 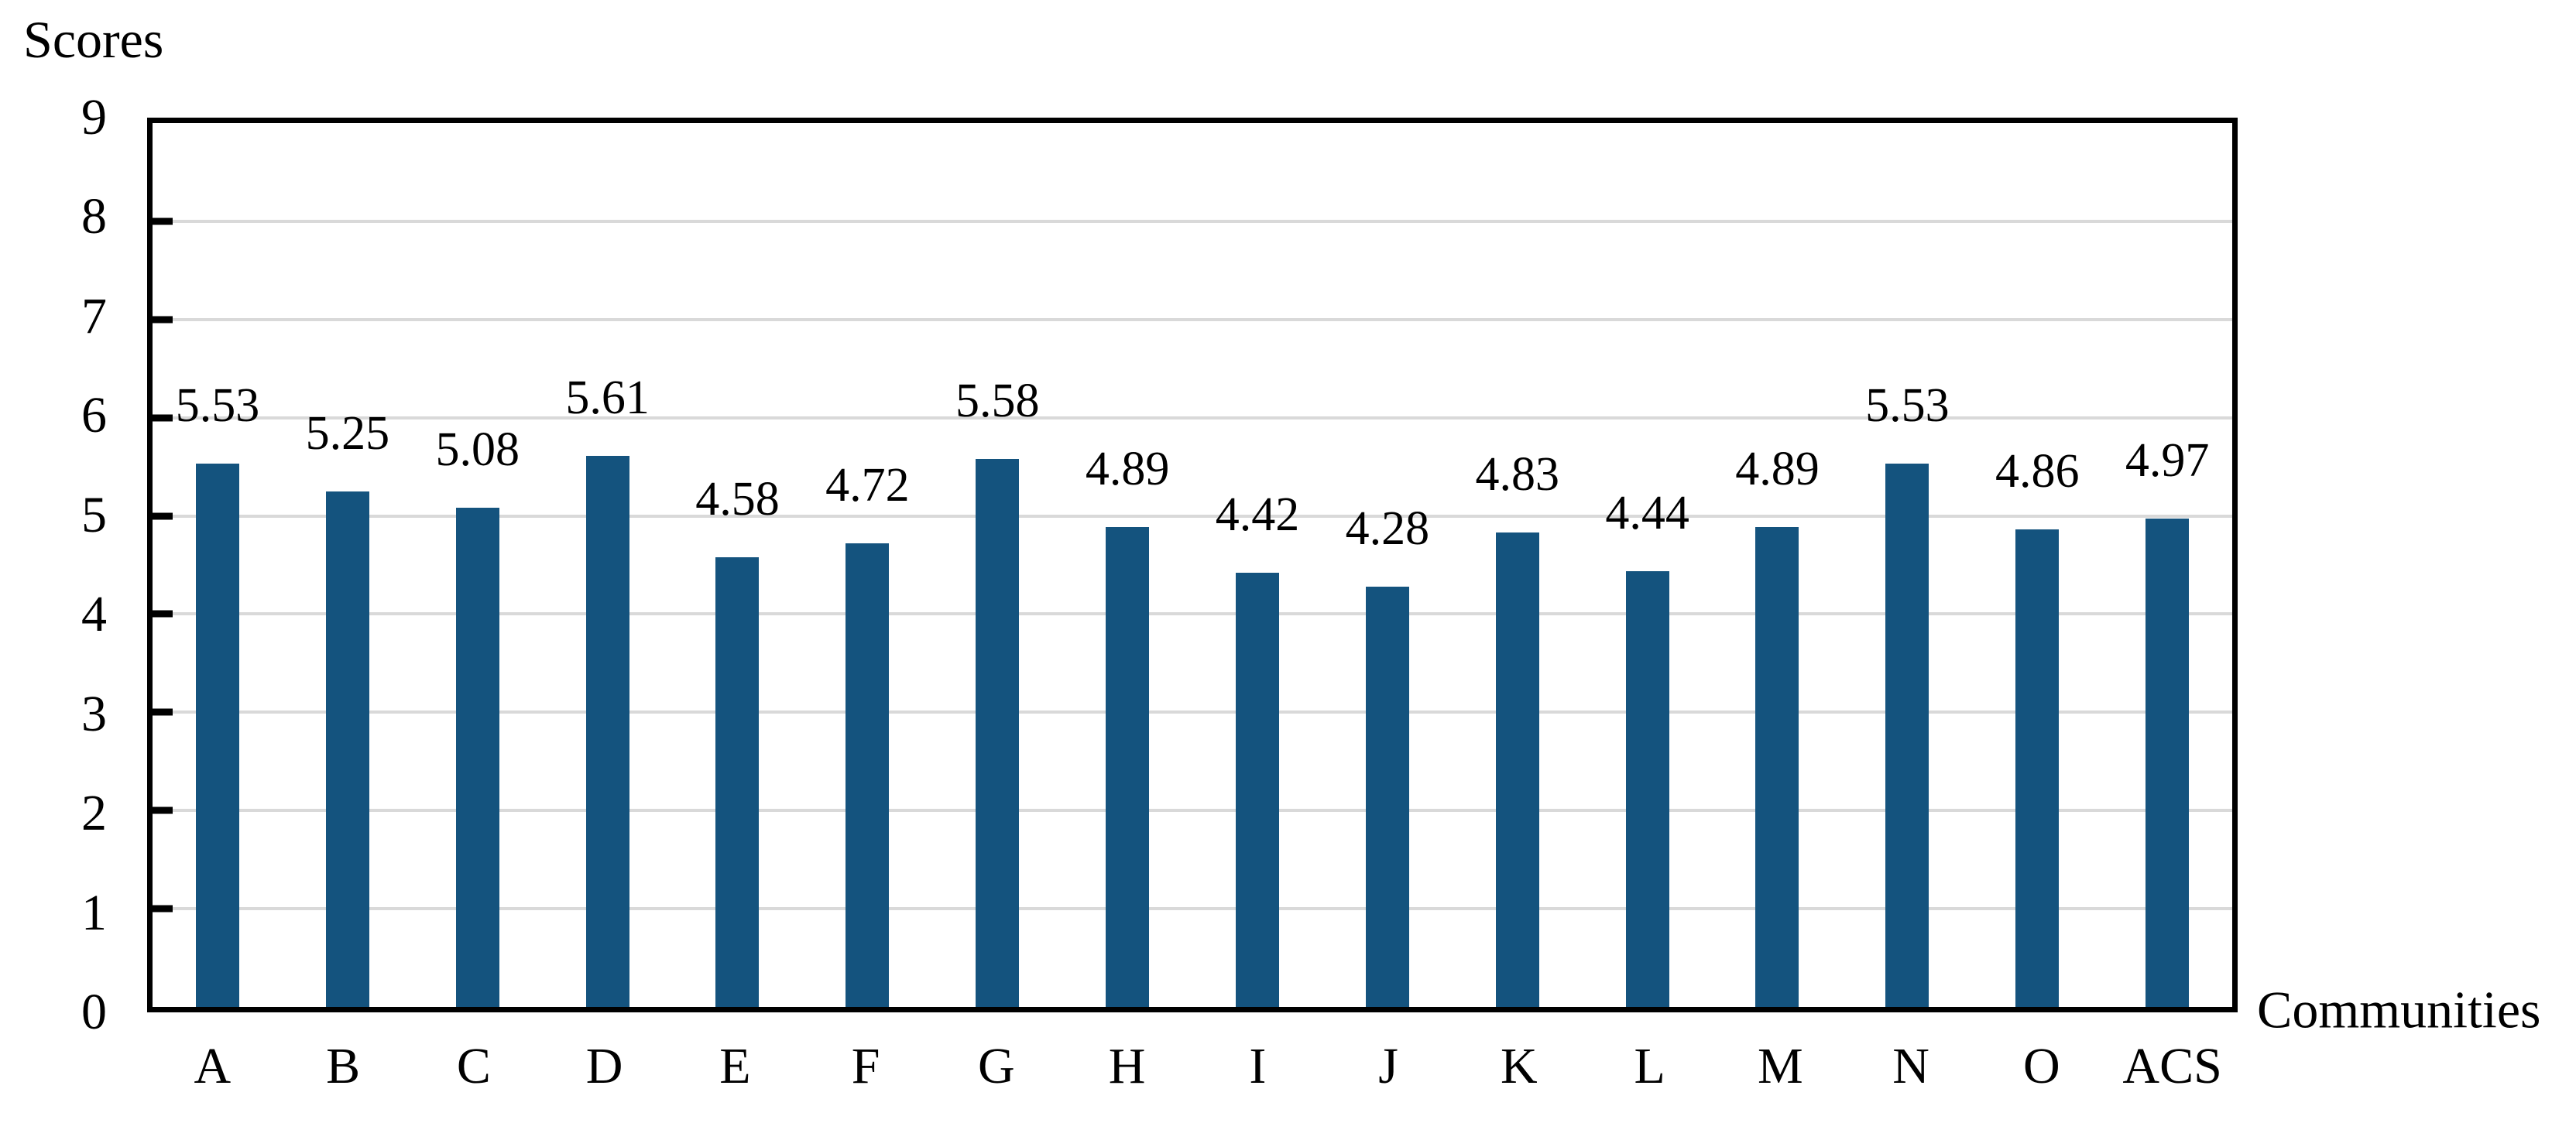 I want to click on bar-value-label-K: 4.83, so click(x=1517, y=475).